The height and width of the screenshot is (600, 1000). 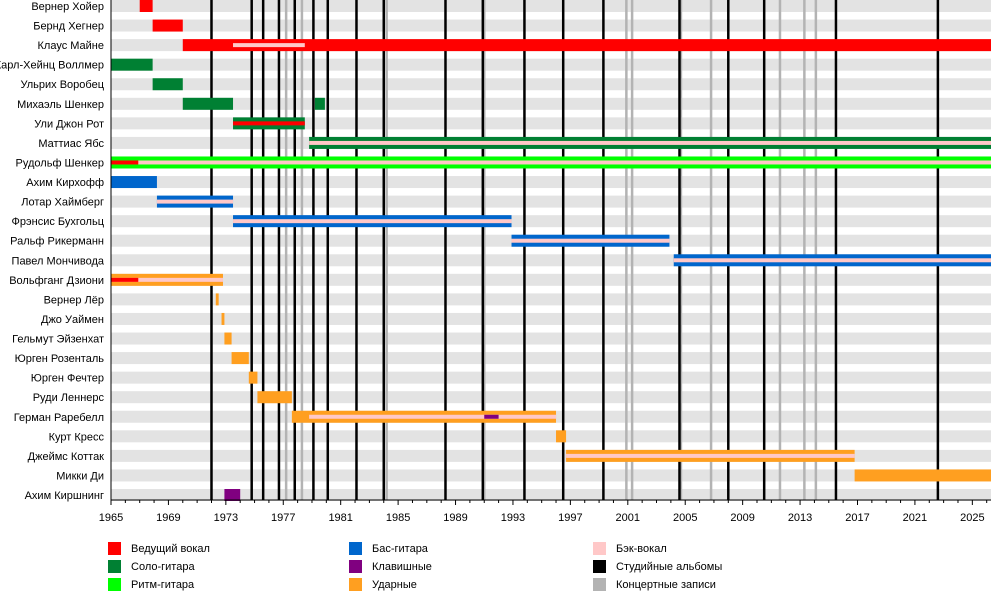 What do you see at coordinates (111, 518) in the screenshot?
I see `x-tick-label: 1965` at bounding box center [111, 518].